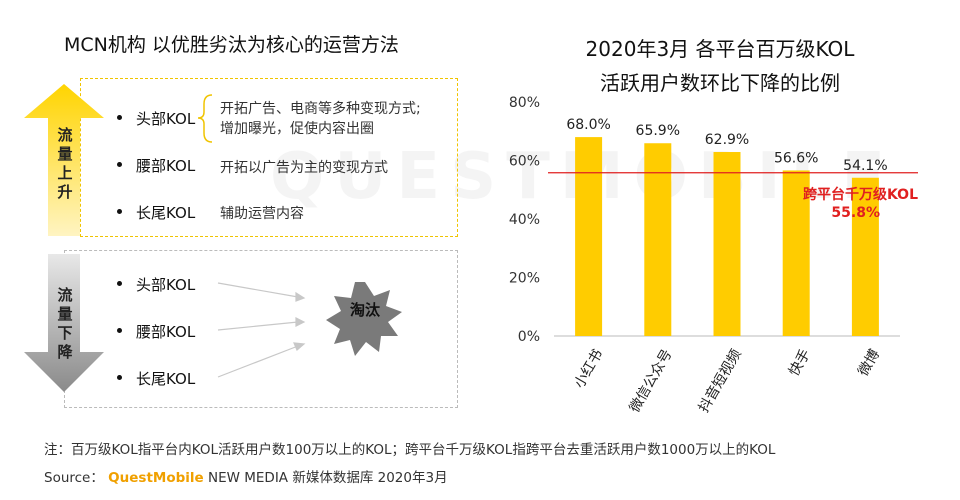 The width and height of the screenshot is (960, 500). I want to click on upper-tier-waist: 腰部KOL, so click(156, 165).